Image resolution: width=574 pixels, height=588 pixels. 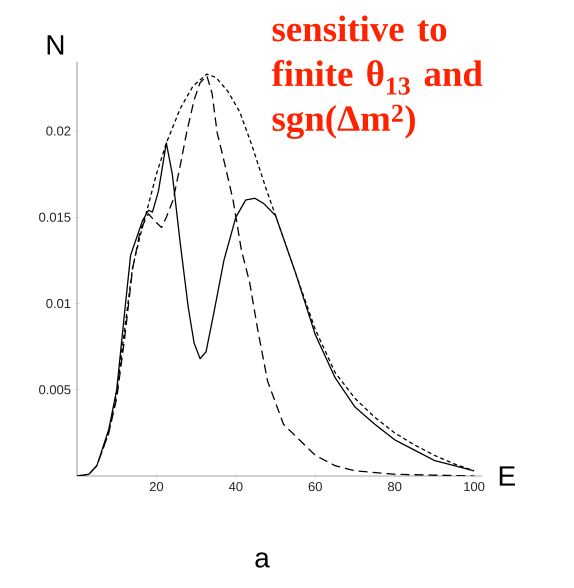 I want to click on x-tick-label: 60, so click(x=315, y=487).